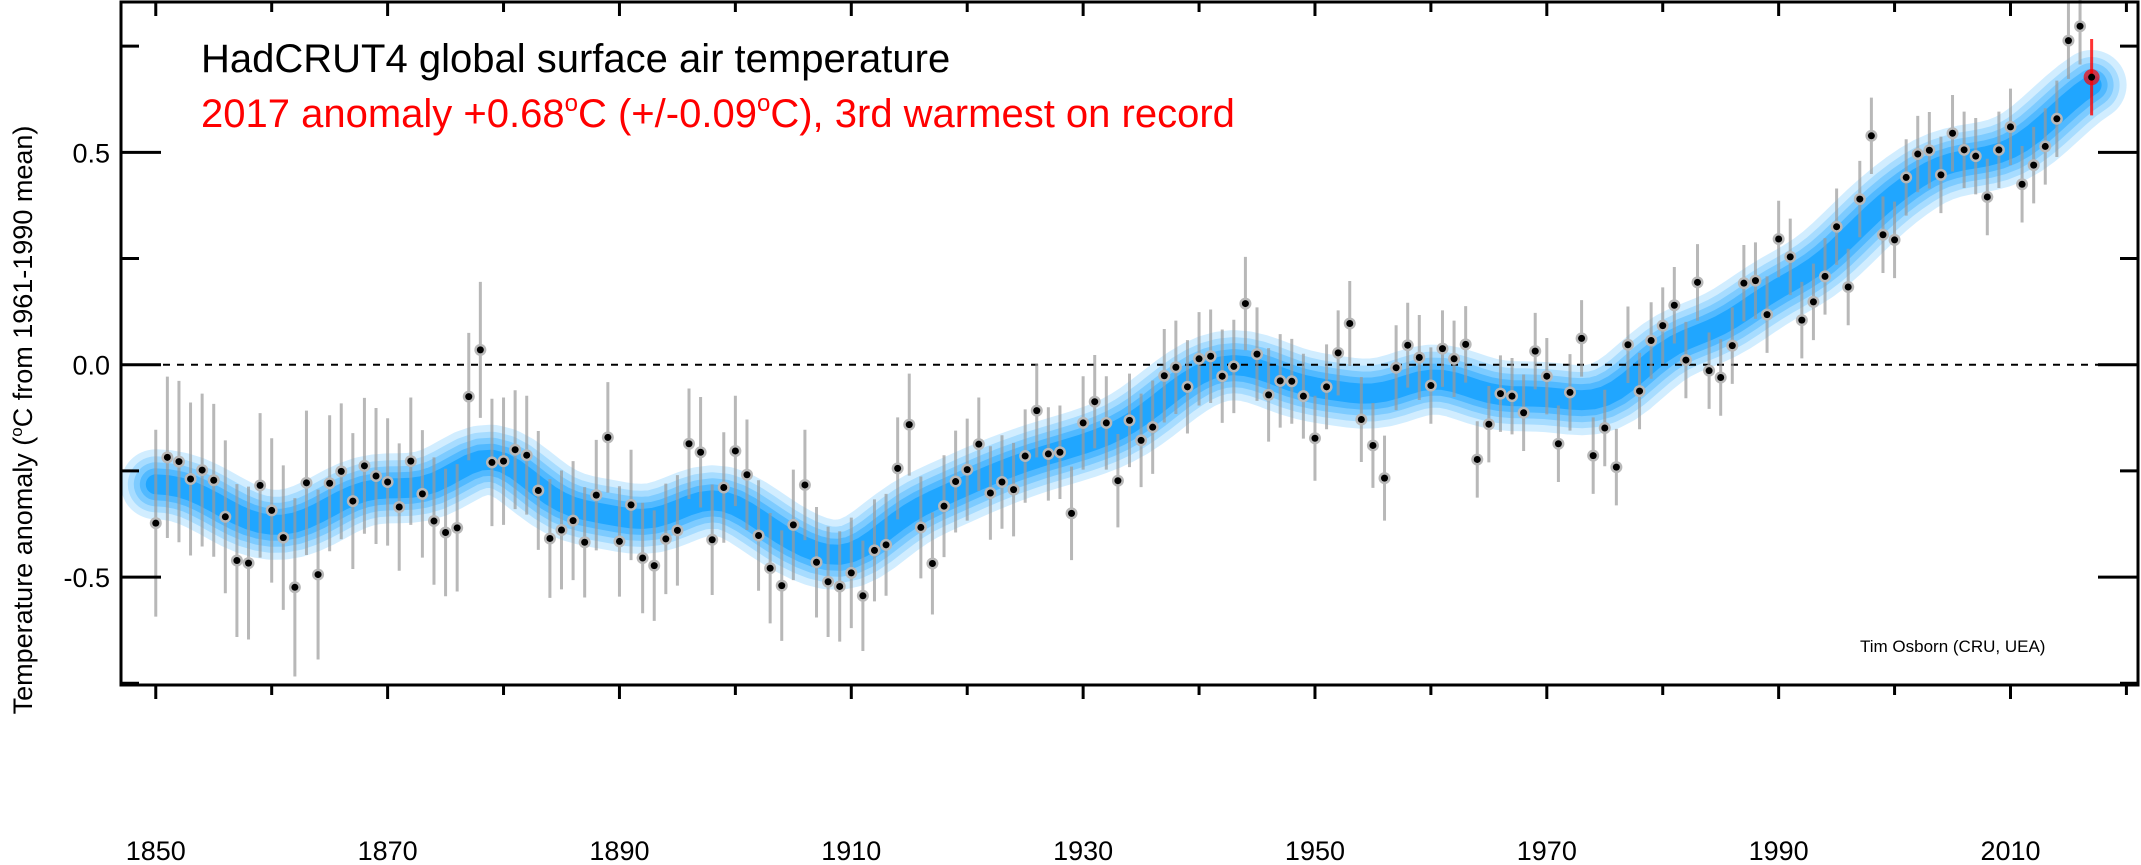 Image resolution: width=2141 pixels, height=865 pixels. I want to click on y-tick-label: -0.5, so click(86, 578).